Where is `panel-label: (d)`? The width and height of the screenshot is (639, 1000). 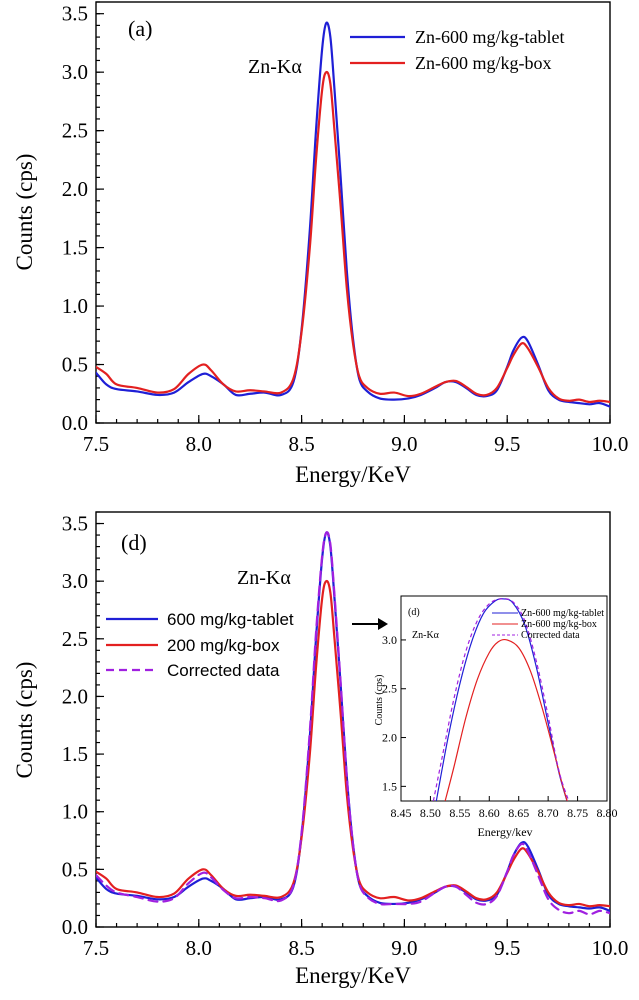
panel-label: (d) is located at coordinates (134, 542).